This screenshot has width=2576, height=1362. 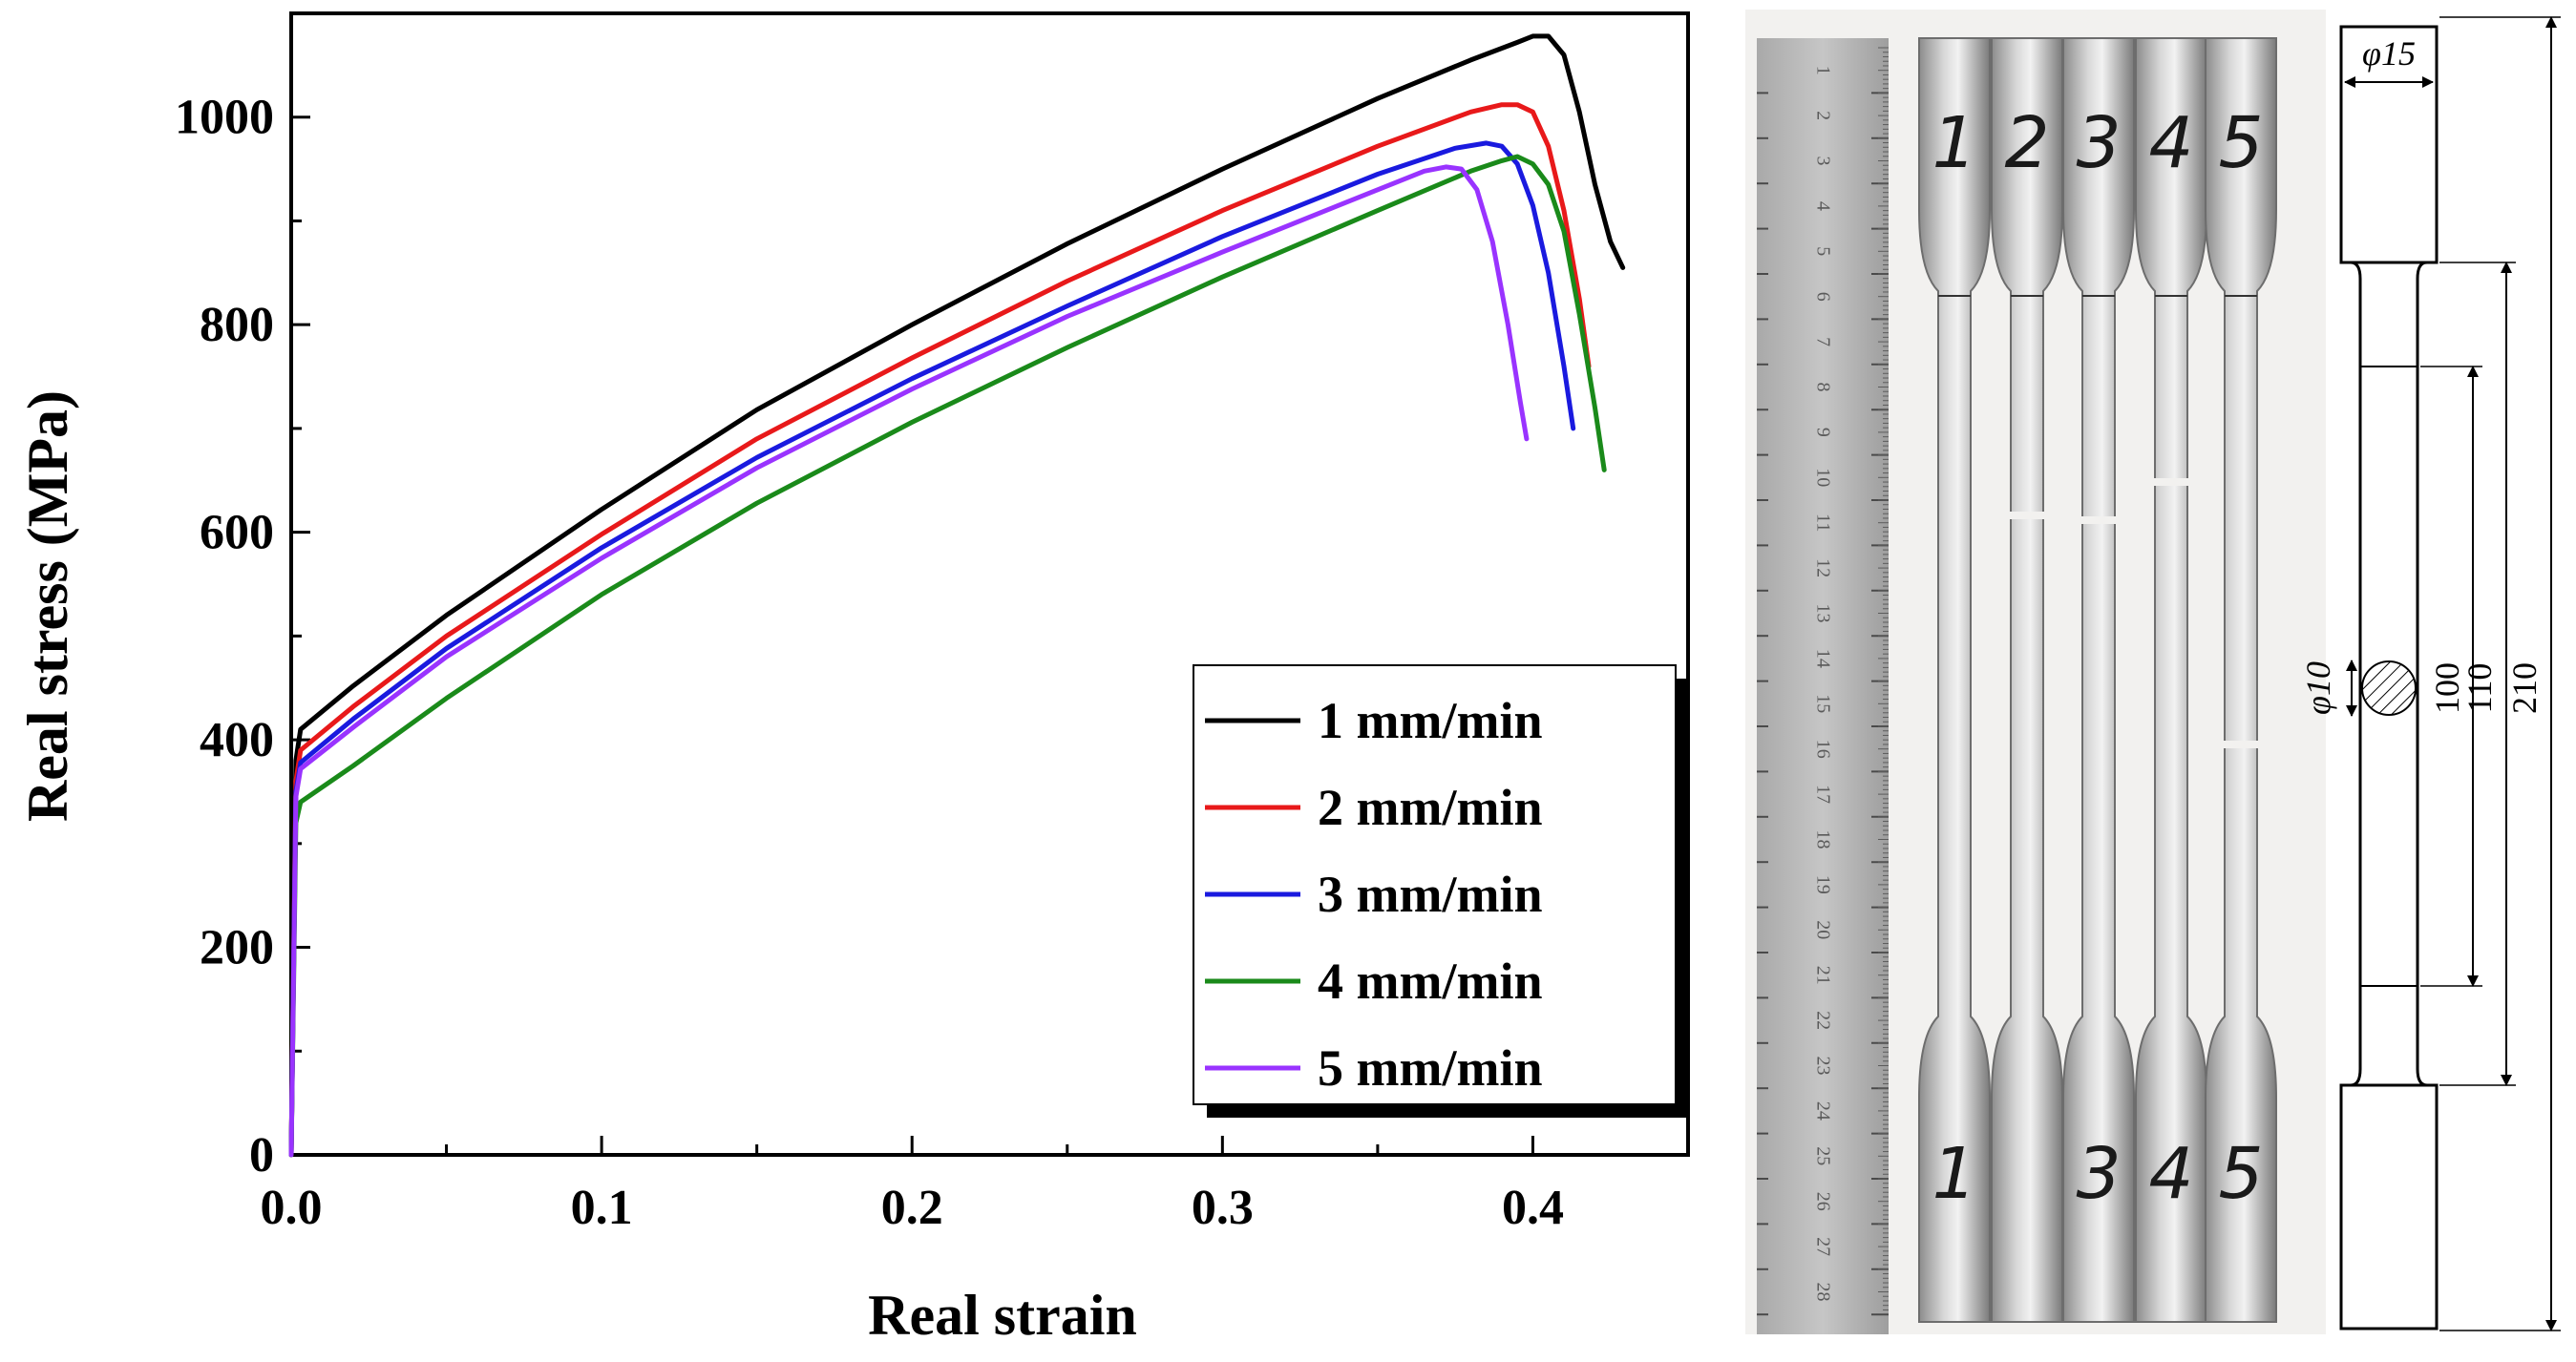 I want to click on dim-110-label: 110, so click(x=2479, y=688).